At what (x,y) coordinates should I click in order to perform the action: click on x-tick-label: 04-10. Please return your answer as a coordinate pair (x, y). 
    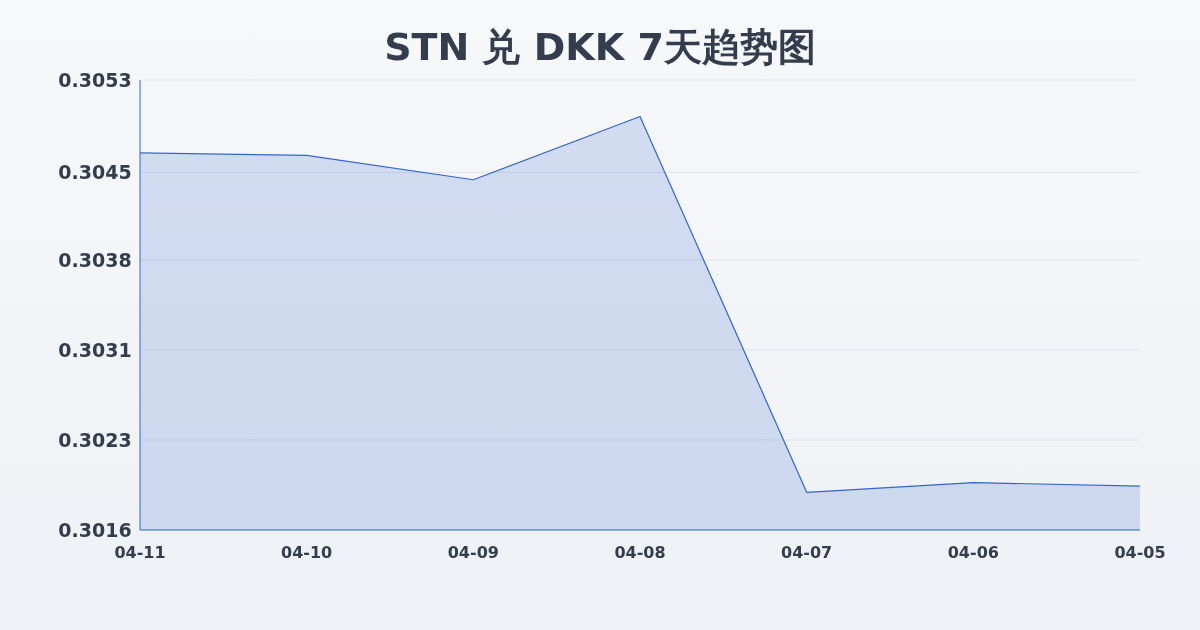
    Looking at the image, I should click on (307, 552).